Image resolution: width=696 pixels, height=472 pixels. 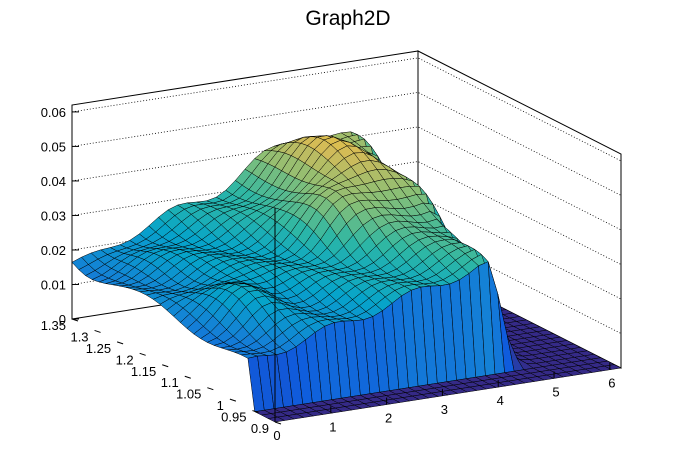 I want to click on chart-title: Graph2D, so click(x=347, y=18).